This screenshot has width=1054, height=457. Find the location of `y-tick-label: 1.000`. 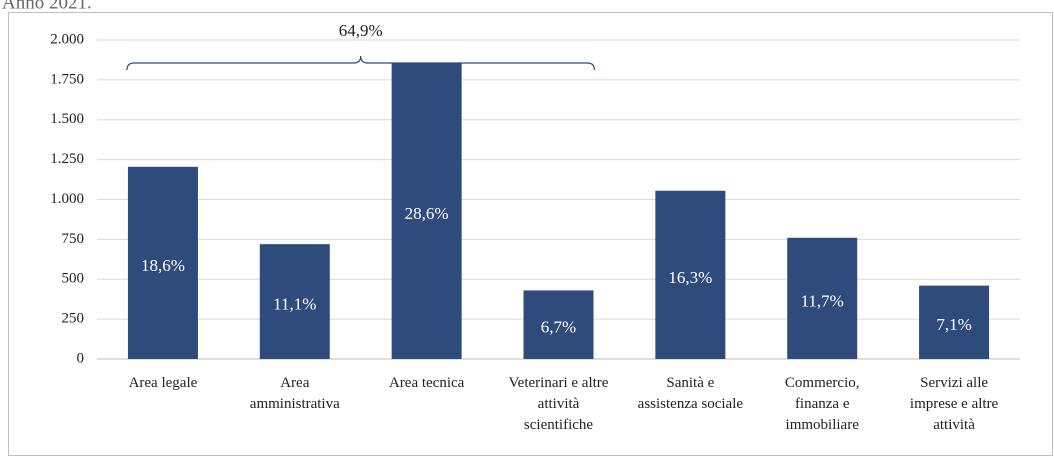

y-tick-label: 1.000 is located at coordinates (67, 199).